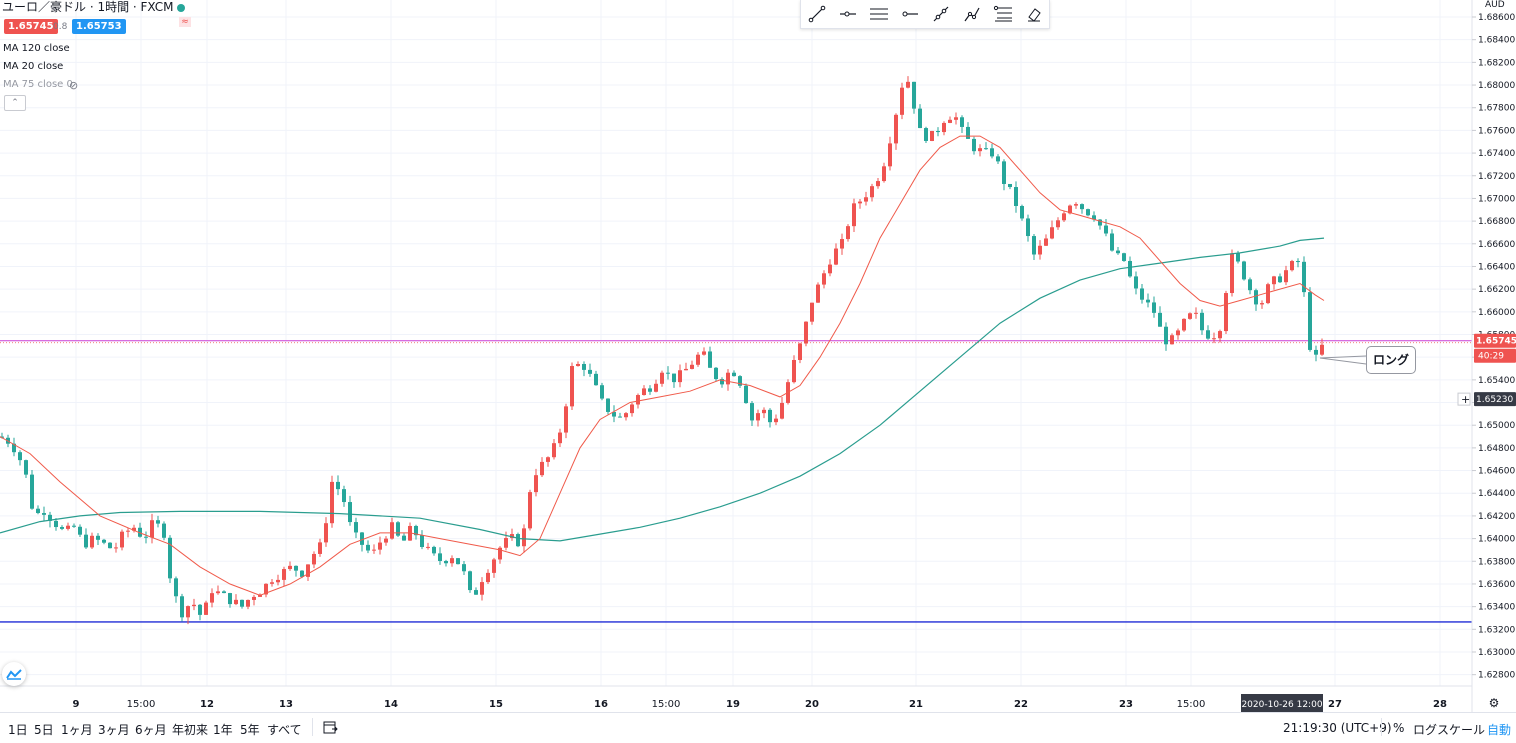 The height and width of the screenshot is (743, 1516). What do you see at coordinates (1494, 703) in the screenshot?
I see `settings-gear-icon: ⚙` at bounding box center [1494, 703].